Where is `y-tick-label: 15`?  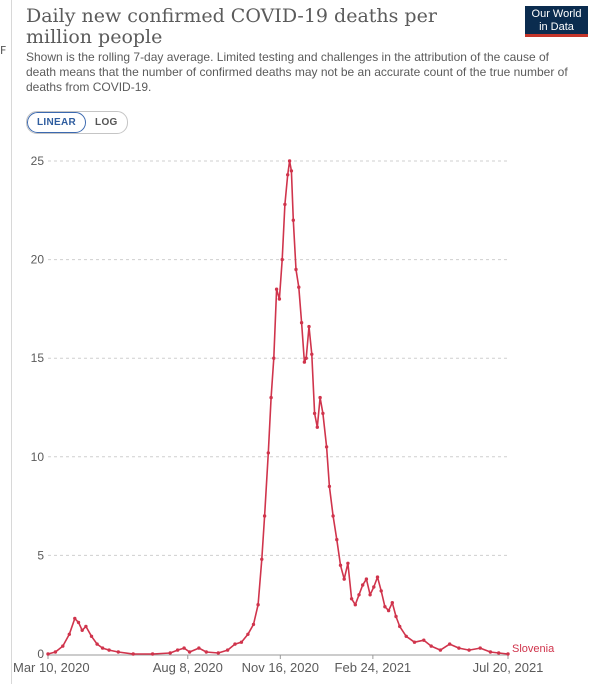
y-tick-label: 15 is located at coordinates (38, 358).